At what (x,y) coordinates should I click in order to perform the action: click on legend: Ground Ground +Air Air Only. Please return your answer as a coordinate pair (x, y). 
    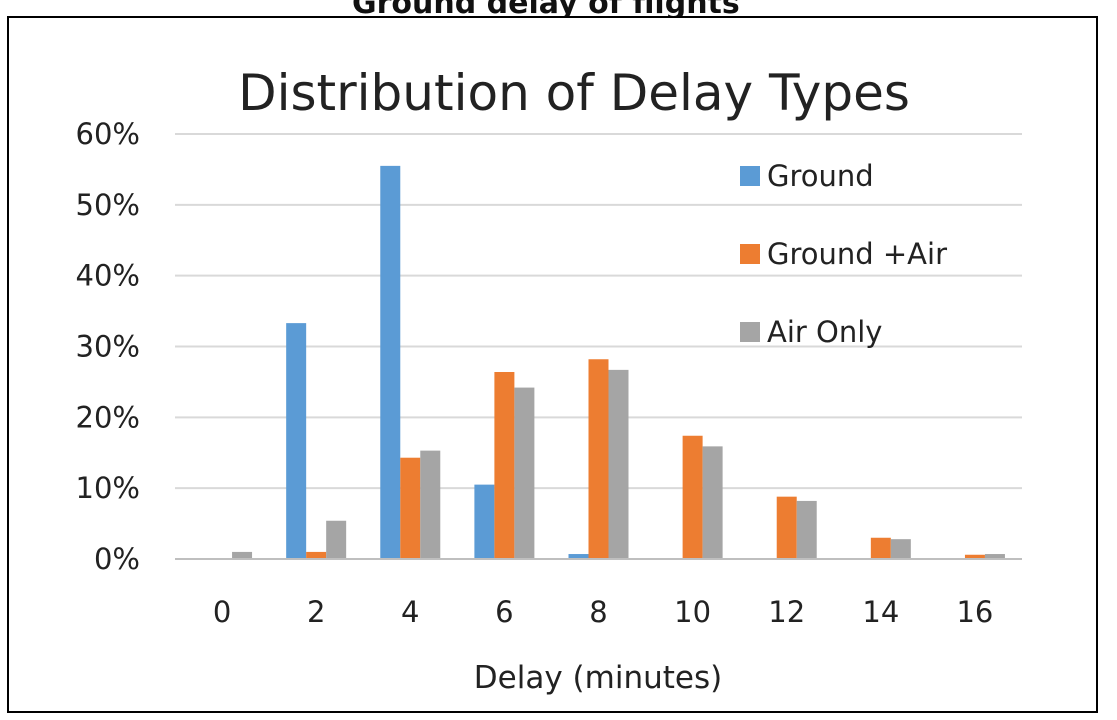
    Looking at the image, I should click on (843, 254).